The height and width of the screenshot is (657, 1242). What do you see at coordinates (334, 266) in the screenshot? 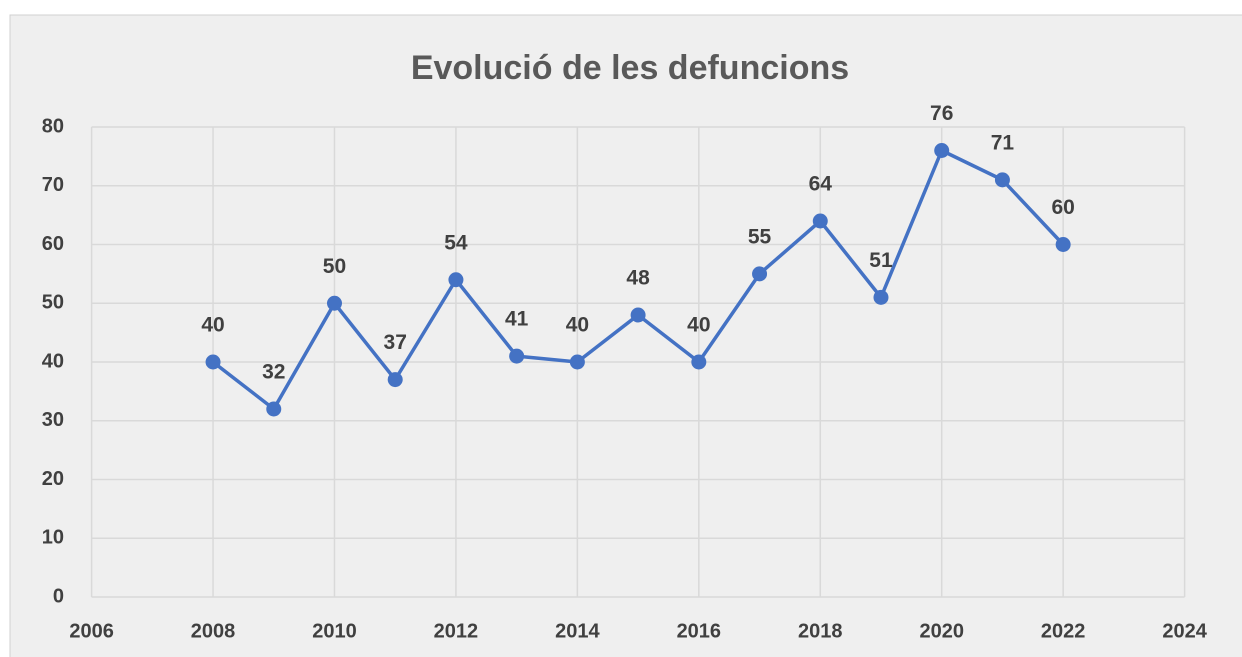
I see `data-label: 50` at bounding box center [334, 266].